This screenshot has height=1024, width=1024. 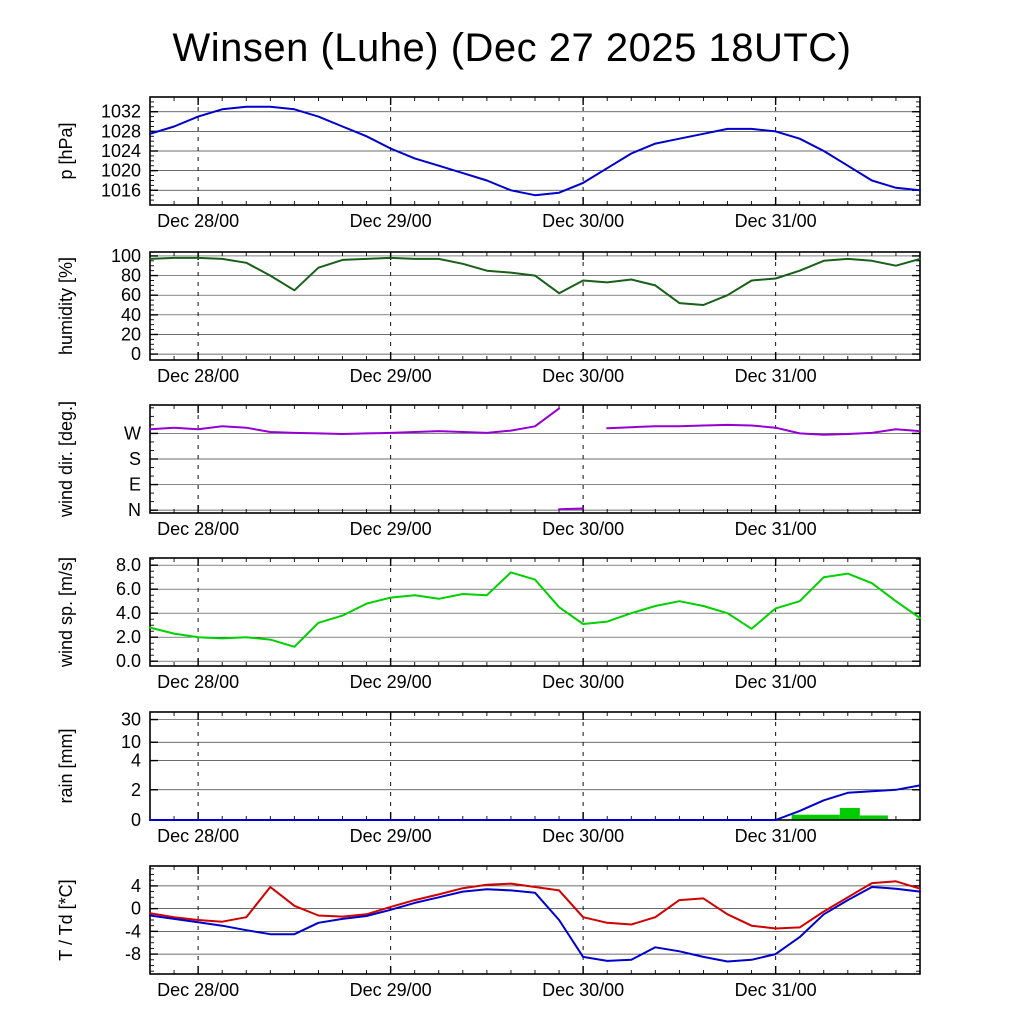 I want to click on yaxis-title-pressure: p [hPa], so click(x=66, y=150).